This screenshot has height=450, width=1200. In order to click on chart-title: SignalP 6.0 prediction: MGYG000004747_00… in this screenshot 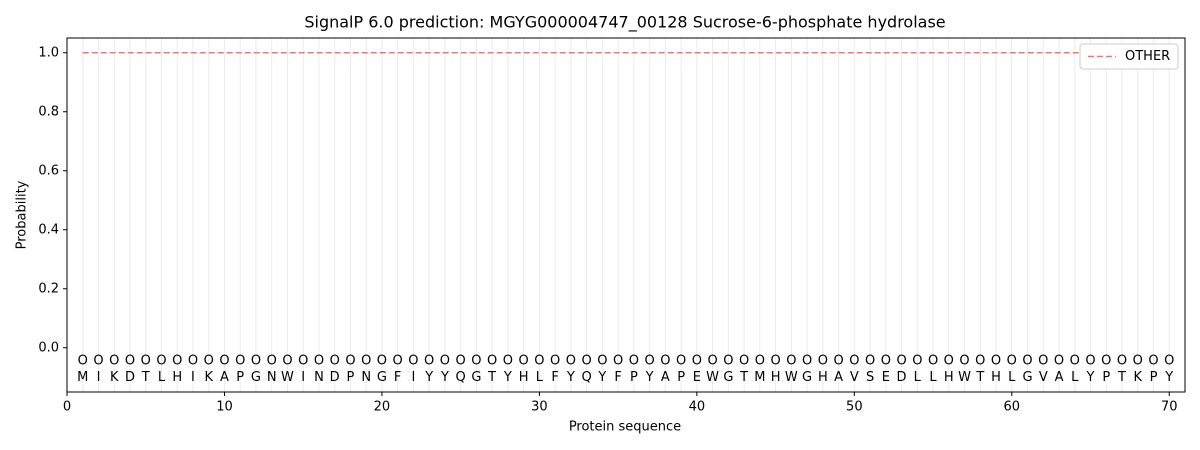, I will do `click(624, 23)`.